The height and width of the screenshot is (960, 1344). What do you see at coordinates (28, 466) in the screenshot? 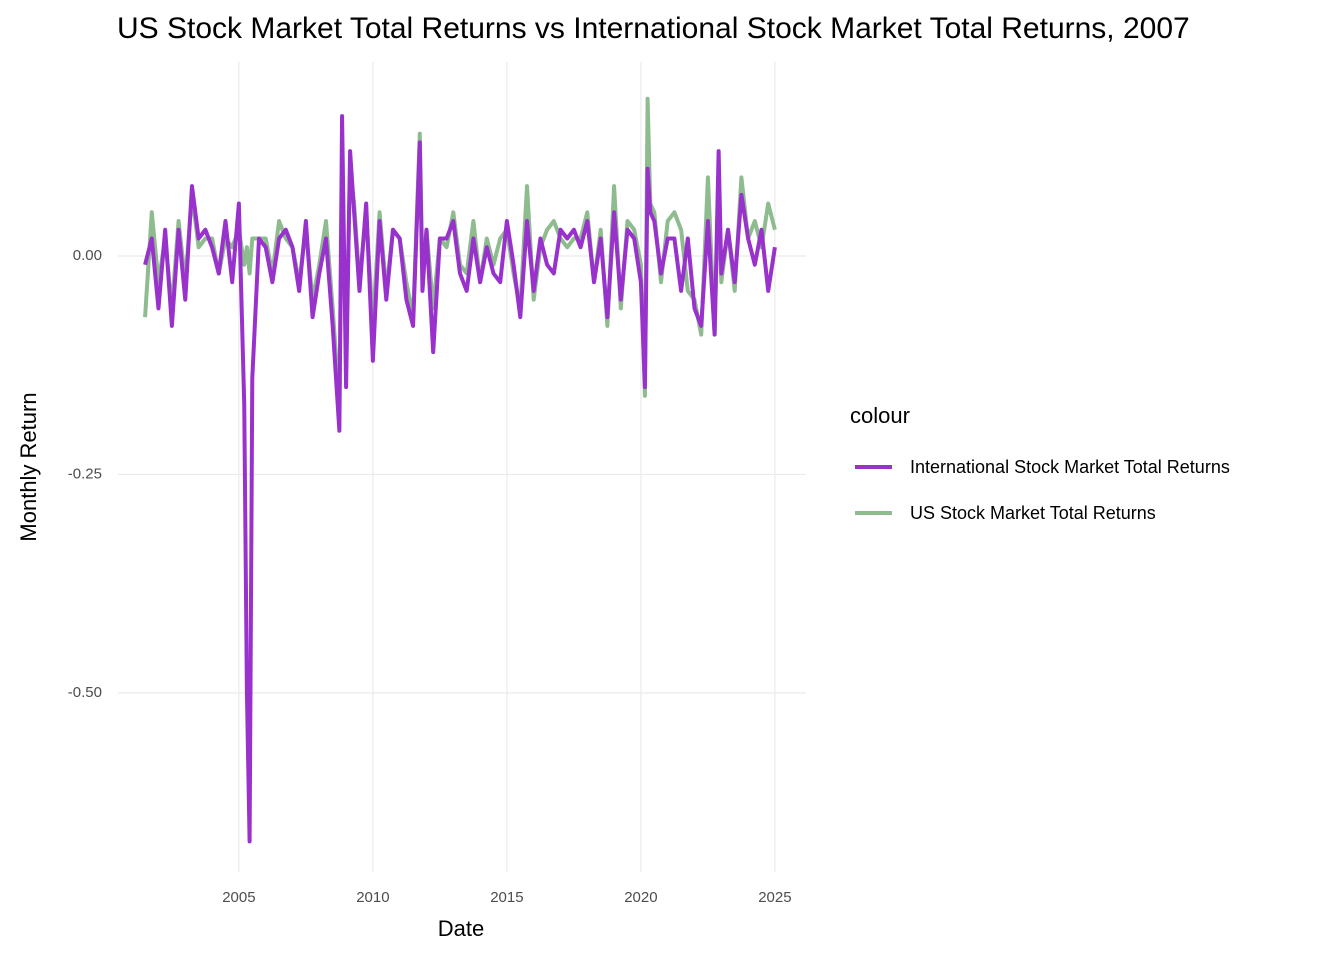
I see `y-axis-label: Monthly Return` at bounding box center [28, 466].